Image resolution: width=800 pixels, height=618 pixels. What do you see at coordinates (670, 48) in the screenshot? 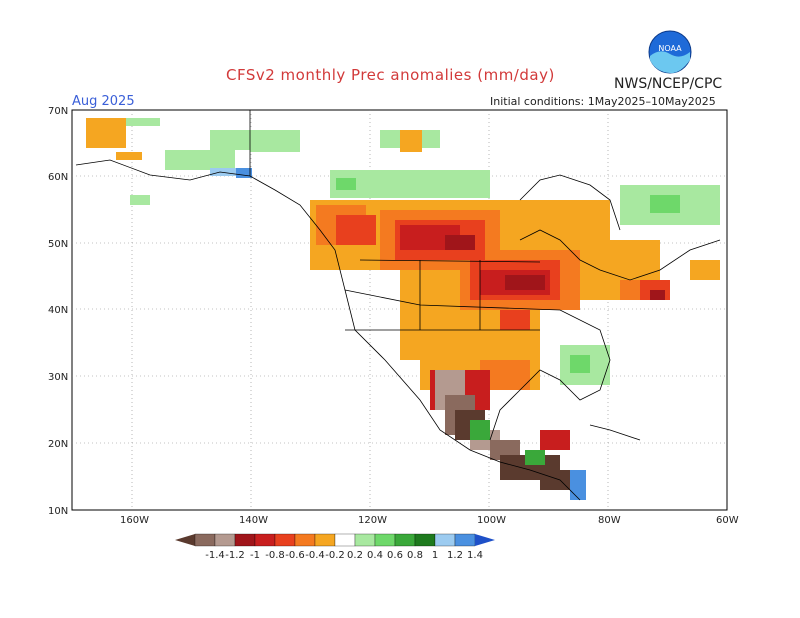
I see `logo-text: NOAA` at bounding box center [670, 48].